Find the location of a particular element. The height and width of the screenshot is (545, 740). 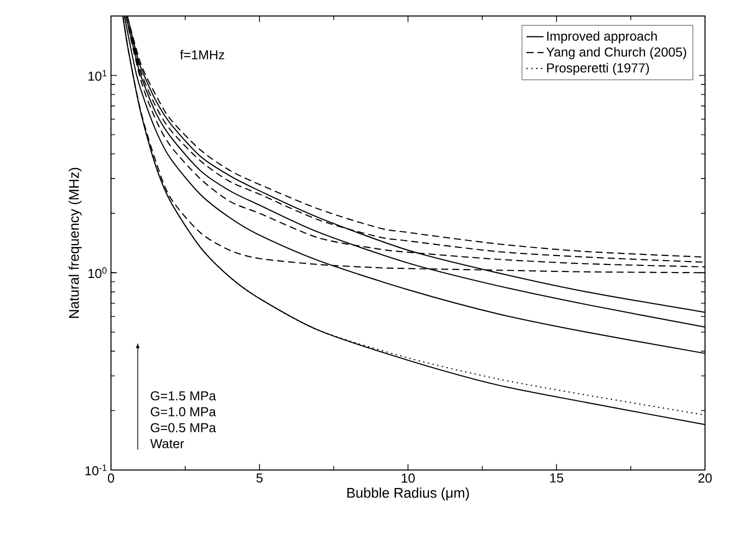

y-tick-label: 10$^{1}$ is located at coordinates (97, 75).